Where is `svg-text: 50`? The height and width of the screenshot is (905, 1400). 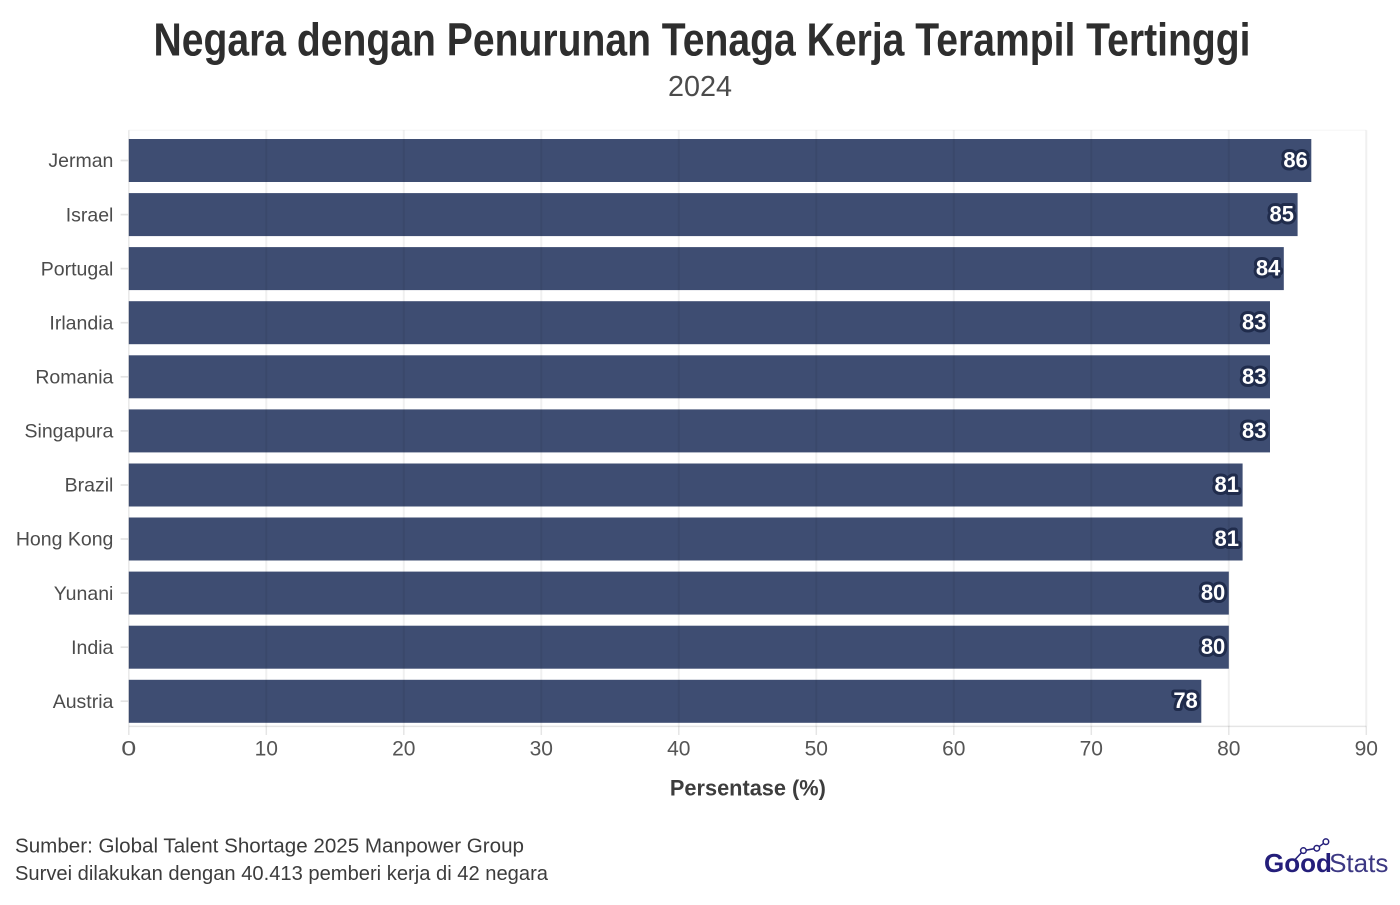 svg-text: 50 is located at coordinates (816, 748).